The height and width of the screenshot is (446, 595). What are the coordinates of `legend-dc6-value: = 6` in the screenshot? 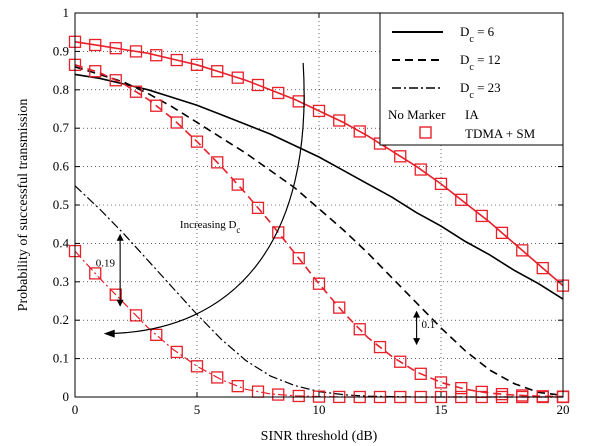 It's located at (484, 31).